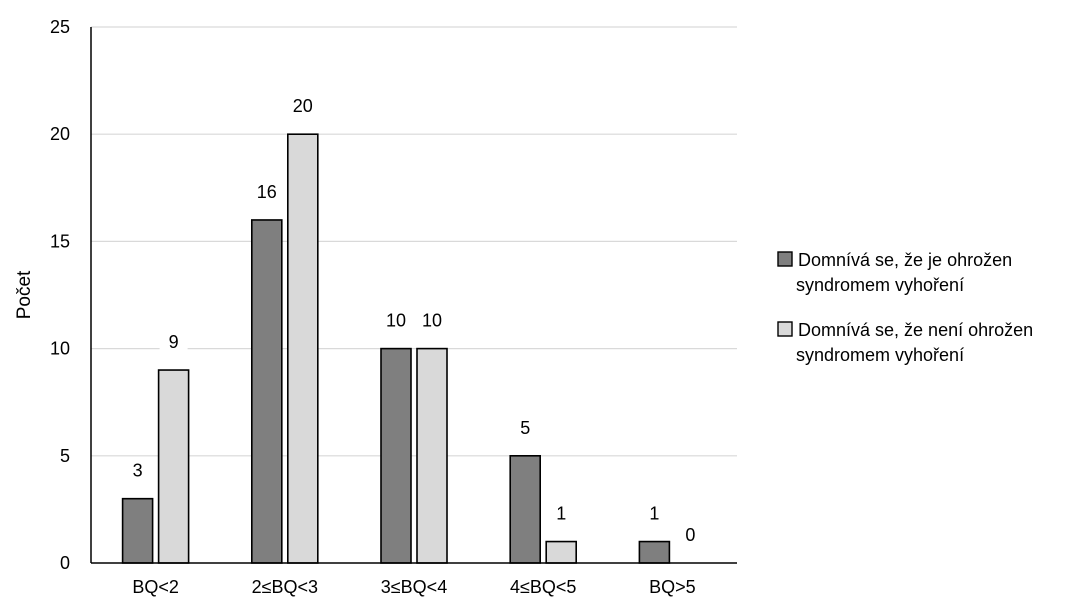 This screenshot has width=1081, height=603. I want to click on x-tick-label: BQ>5, so click(672, 587).